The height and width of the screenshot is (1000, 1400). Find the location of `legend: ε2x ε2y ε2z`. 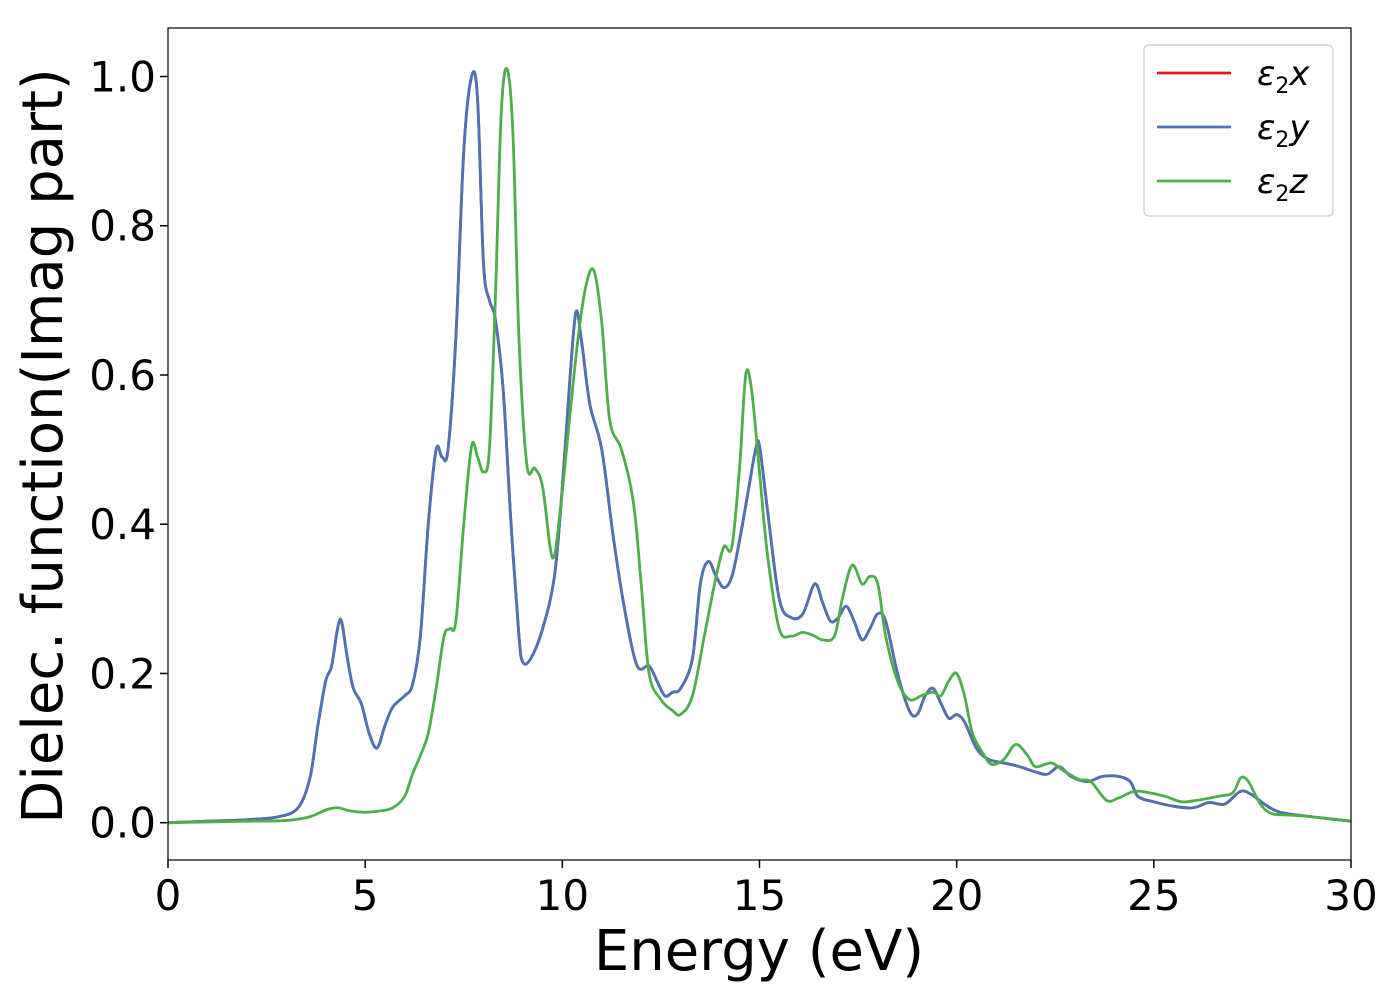

legend: ε2x ε2y ε2z is located at coordinates (1238, 130).